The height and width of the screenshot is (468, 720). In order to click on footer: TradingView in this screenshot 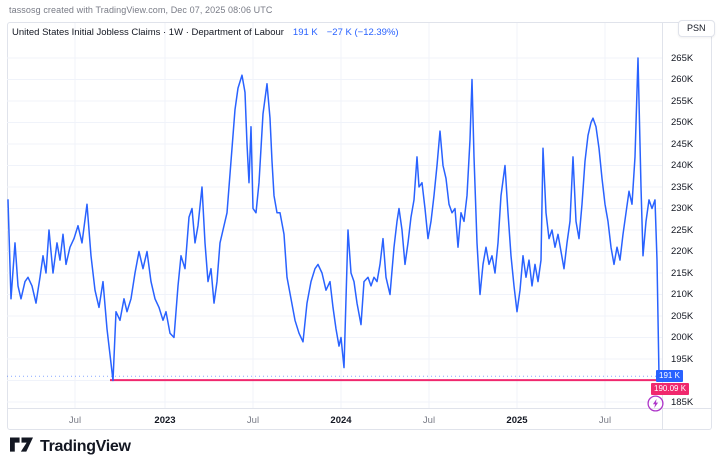, I will do `click(70, 446)`.